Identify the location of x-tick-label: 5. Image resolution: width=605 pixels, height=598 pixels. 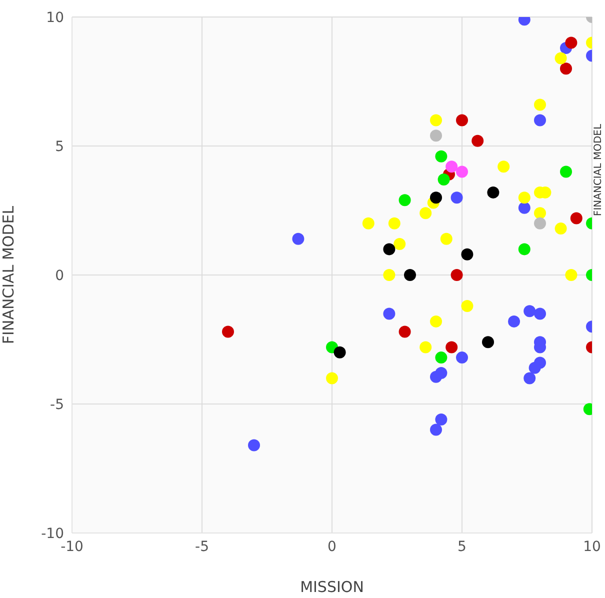
(462, 546).